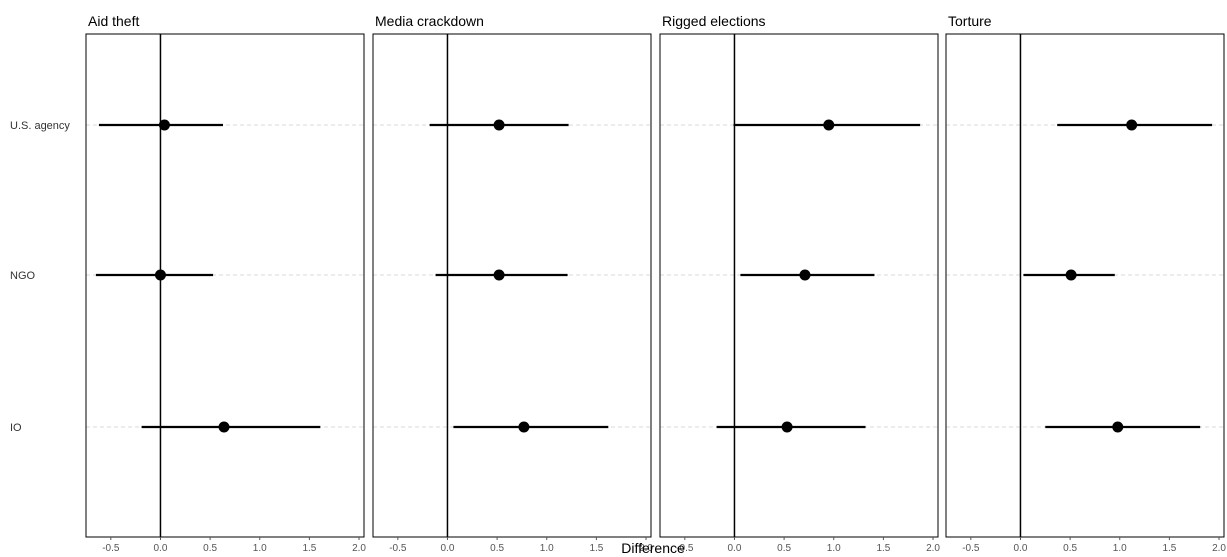 The width and height of the screenshot is (1227, 557). I want to click on y-tick-label: IO, so click(16, 428).